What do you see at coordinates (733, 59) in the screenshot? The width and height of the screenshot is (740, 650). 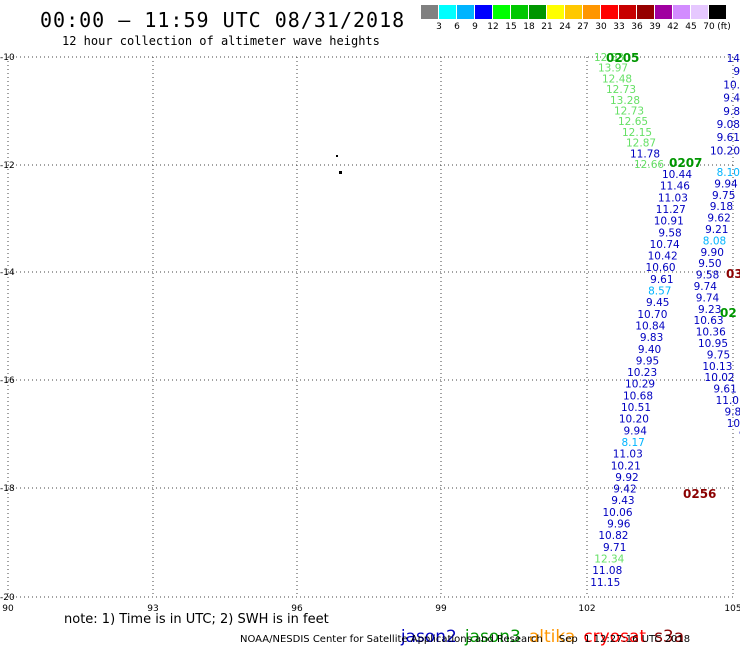 I see `far-right-track-value: 14` at bounding box center [733, 59].